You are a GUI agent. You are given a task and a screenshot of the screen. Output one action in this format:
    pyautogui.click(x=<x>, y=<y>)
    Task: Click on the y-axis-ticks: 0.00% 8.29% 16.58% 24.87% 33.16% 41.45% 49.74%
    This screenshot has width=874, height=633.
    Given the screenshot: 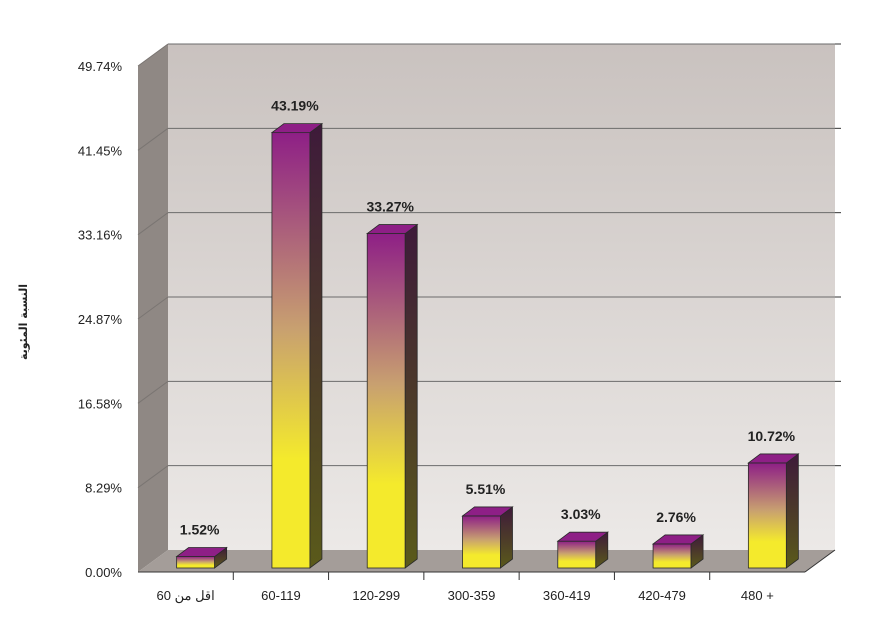 What is the action you would take?
    pyautogui.click(x=100, y=319)
    